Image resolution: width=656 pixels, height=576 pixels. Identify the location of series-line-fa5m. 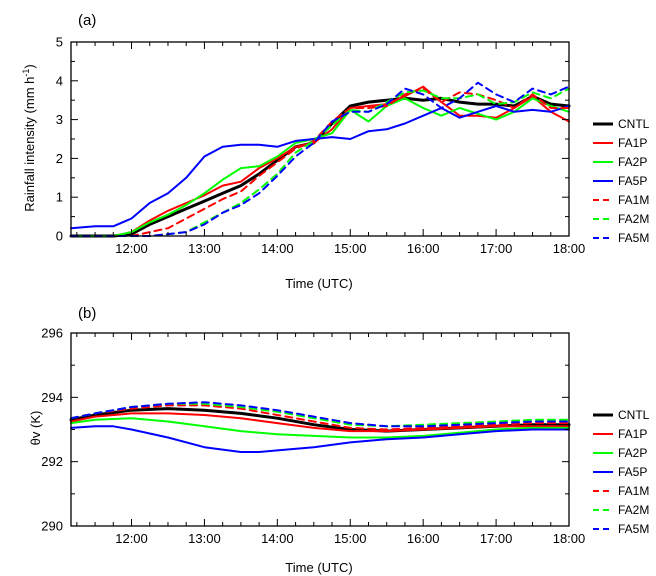
(320, 414).